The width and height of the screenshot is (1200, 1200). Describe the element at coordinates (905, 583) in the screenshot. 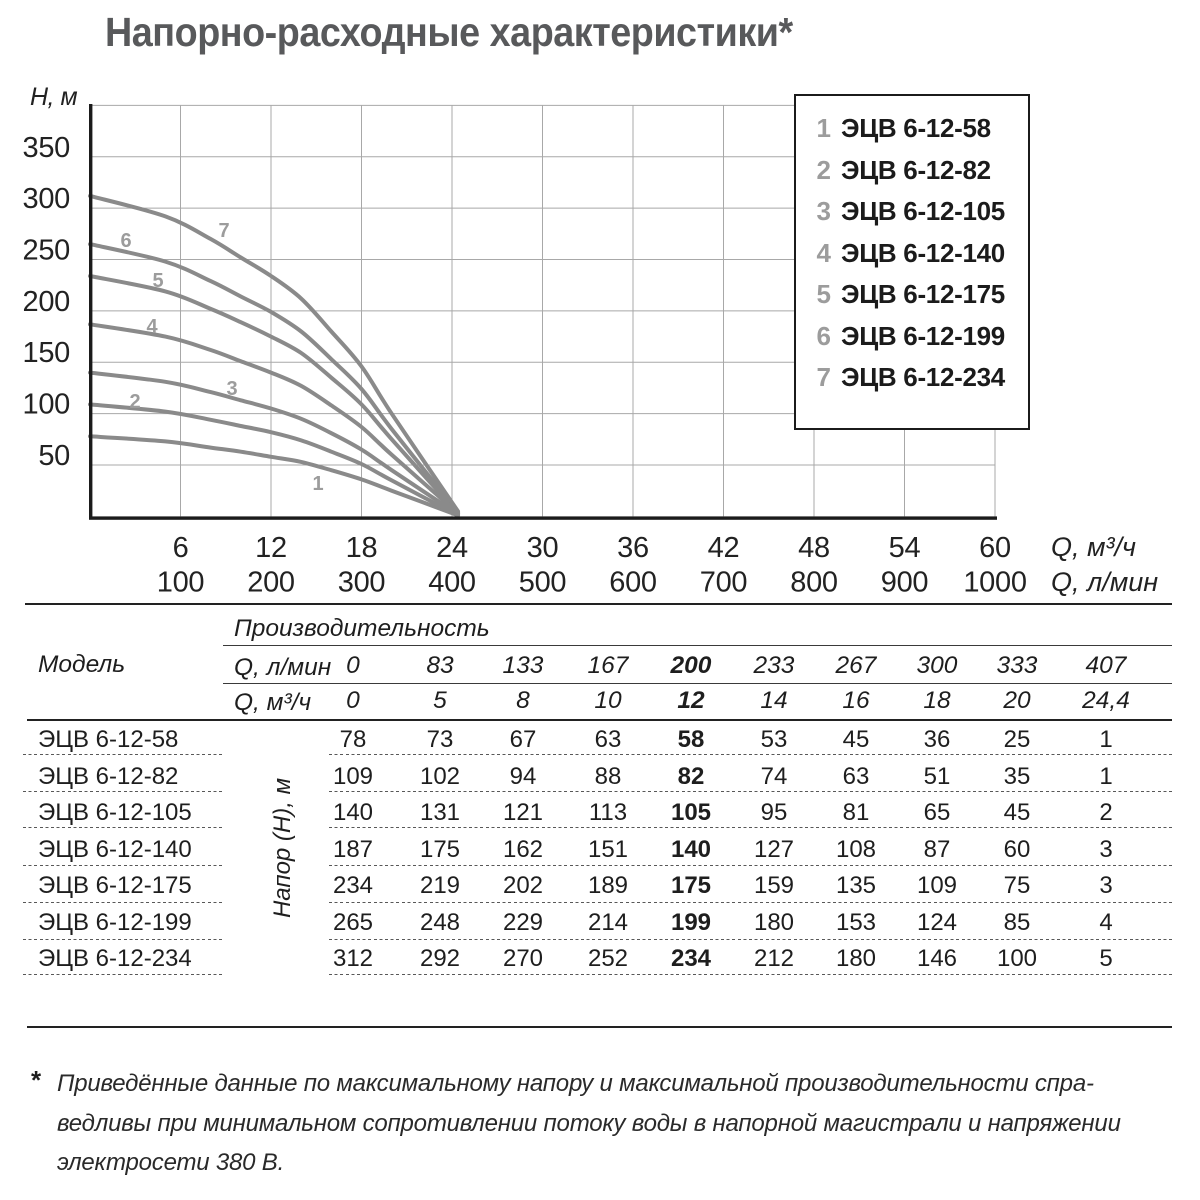

I see `svg-text: 900` at that location.